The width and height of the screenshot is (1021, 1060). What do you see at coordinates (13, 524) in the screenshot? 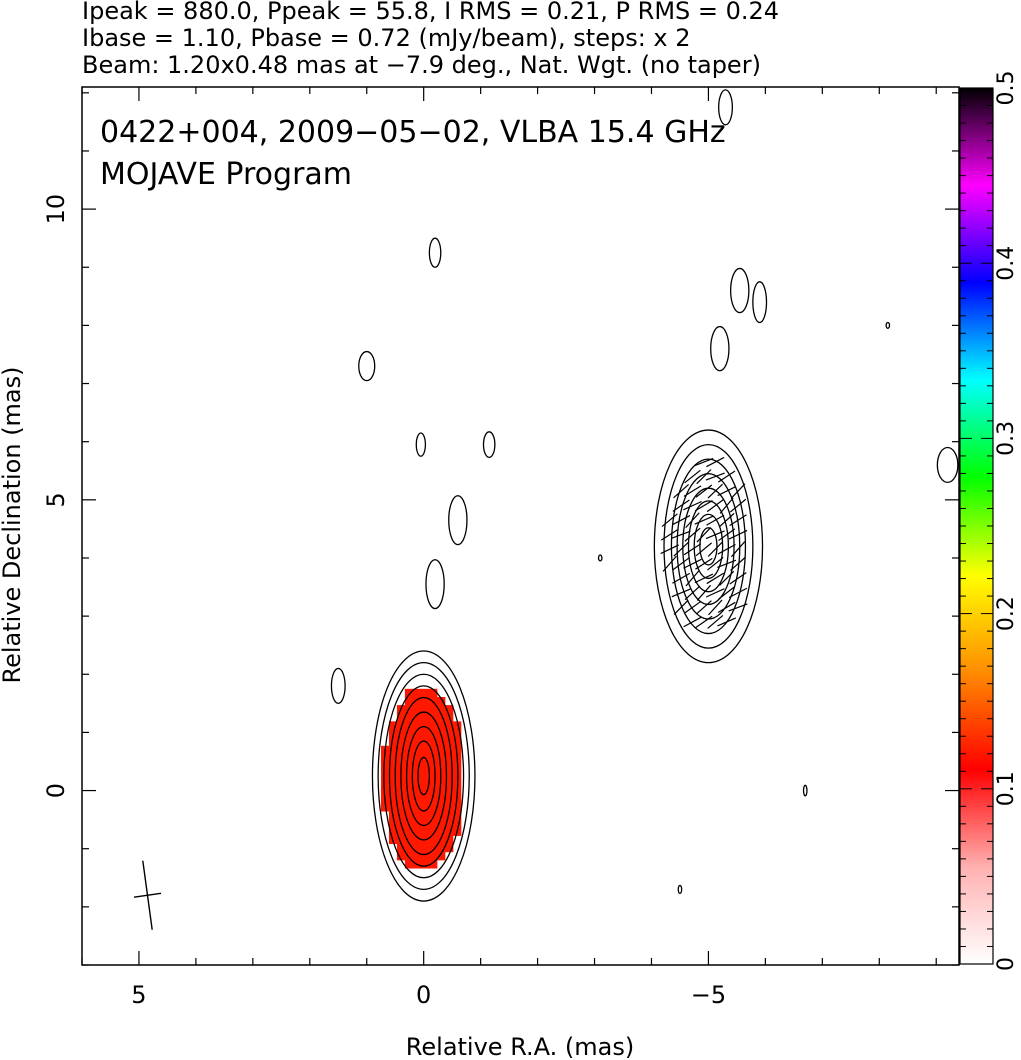
I see `y-axis-label: Relative Declination (mas)` at bounding box center [13, 524].